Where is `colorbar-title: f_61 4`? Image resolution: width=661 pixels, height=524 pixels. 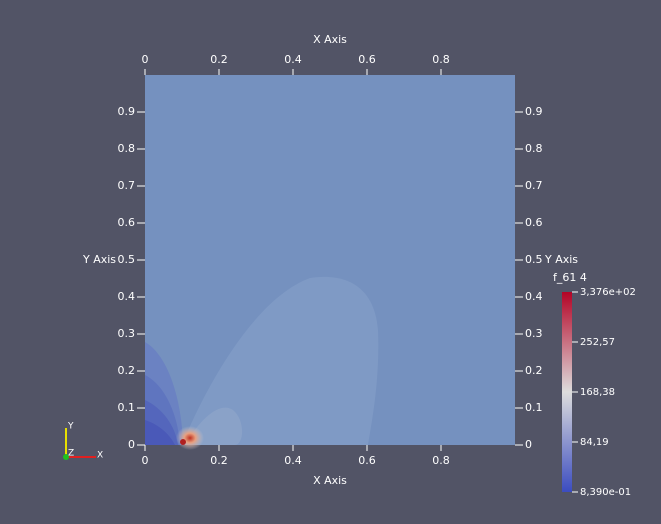
colorbar-title: f_61 4 is located at coordinates (570, 277).